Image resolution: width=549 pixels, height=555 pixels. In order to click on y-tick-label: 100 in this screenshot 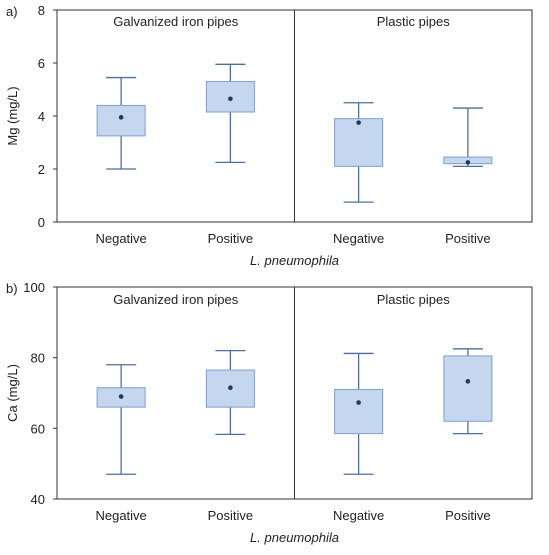, I will do `click(34, 287)`.